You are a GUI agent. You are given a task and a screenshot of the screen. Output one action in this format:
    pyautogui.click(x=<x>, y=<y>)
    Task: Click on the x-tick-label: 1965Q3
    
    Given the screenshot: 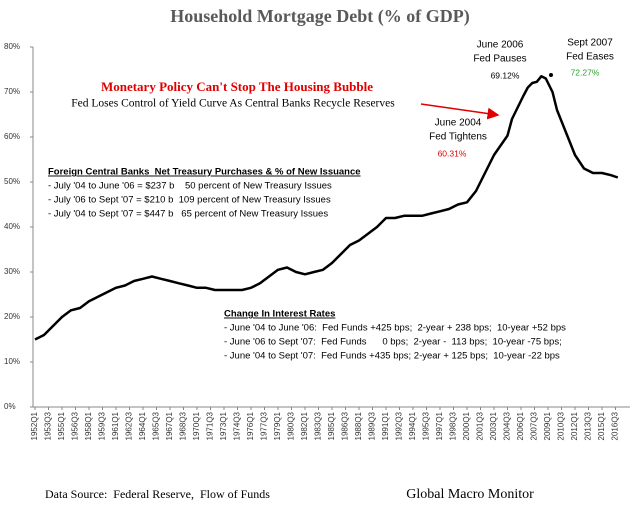 What is the action you would take?
    pyautogui.click(x=156, y=425)
    